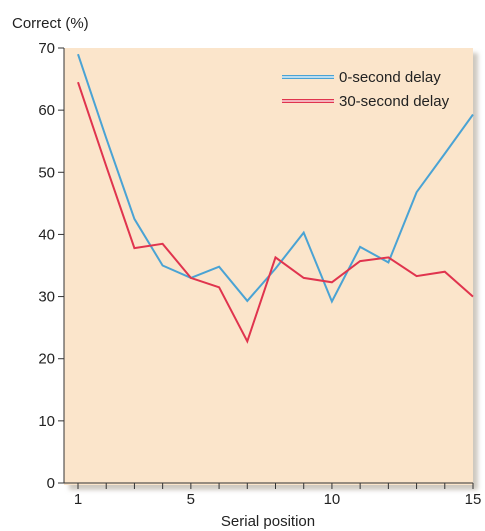 This screenshot has height=531, width=485. Describe the element at coordinates (46, 297) in the screenshot. I see `y-tick-label-30: 30` at that location.